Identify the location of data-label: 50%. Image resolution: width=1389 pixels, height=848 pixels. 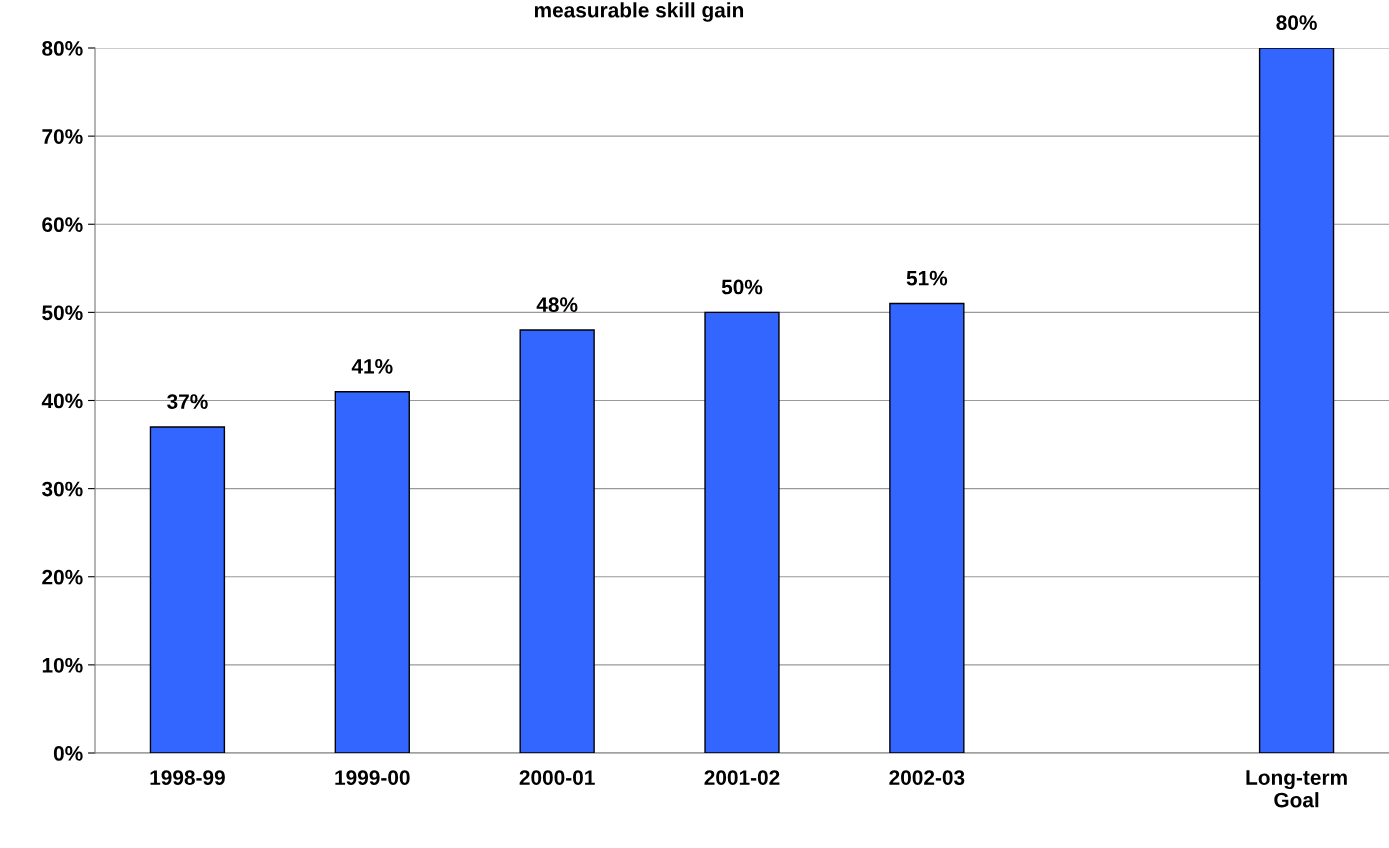
(742, 287).